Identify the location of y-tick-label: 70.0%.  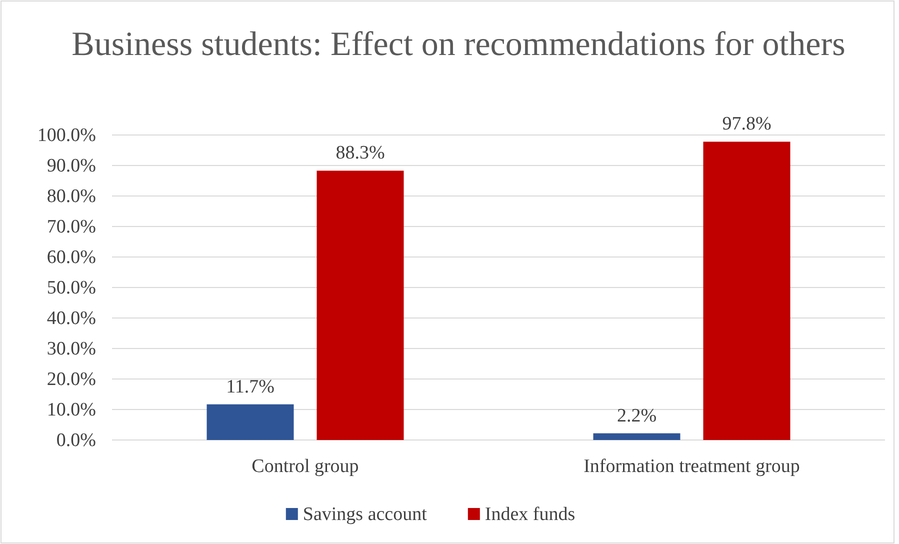
(71, 227).